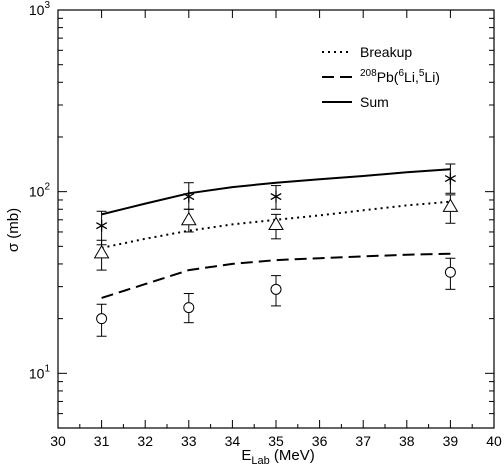 The width and height of the screenshot is (504, 467). What do you see at coordinates (320, 441) in the screenshot?
I see `x-tick-label: 36` at bounding box center [320, 441].